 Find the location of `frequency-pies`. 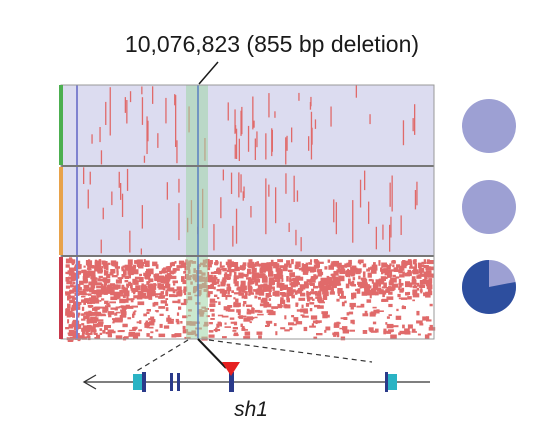

frequency-pies is located at coordinates (488, 206).